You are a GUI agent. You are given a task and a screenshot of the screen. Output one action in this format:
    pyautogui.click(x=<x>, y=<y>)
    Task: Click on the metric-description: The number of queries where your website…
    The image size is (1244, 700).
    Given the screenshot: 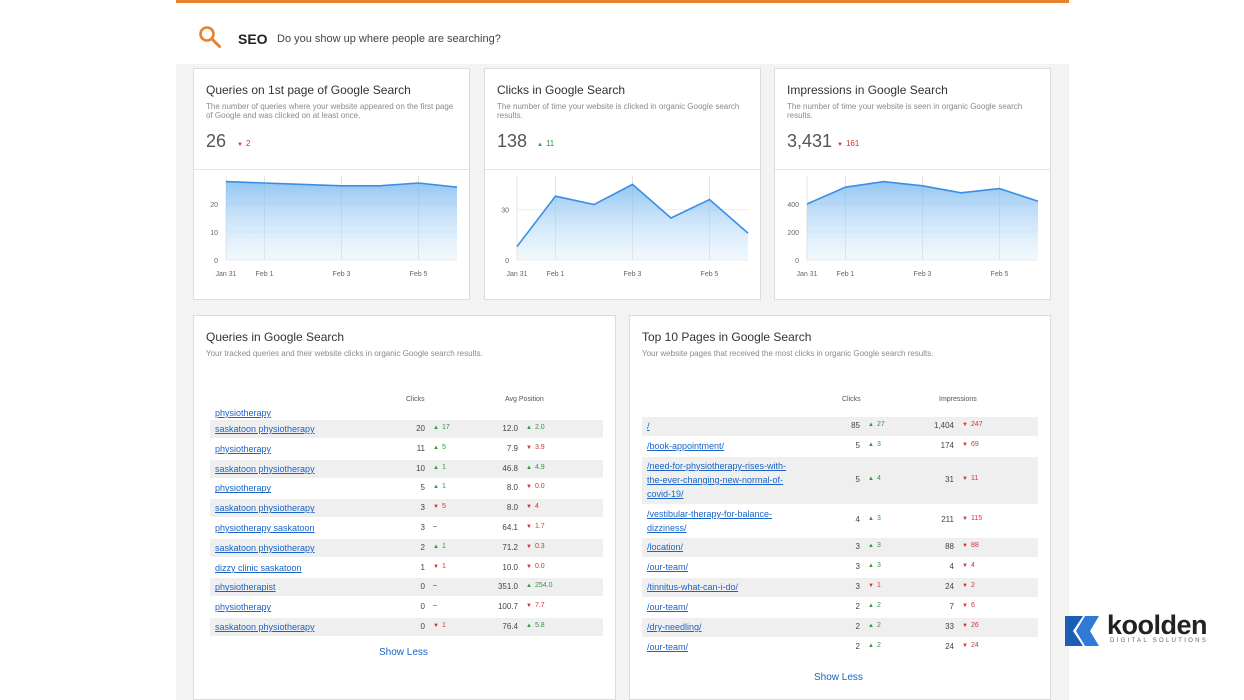 What is the action you would take?
    pyautogui.click(x=330, y=111)
    